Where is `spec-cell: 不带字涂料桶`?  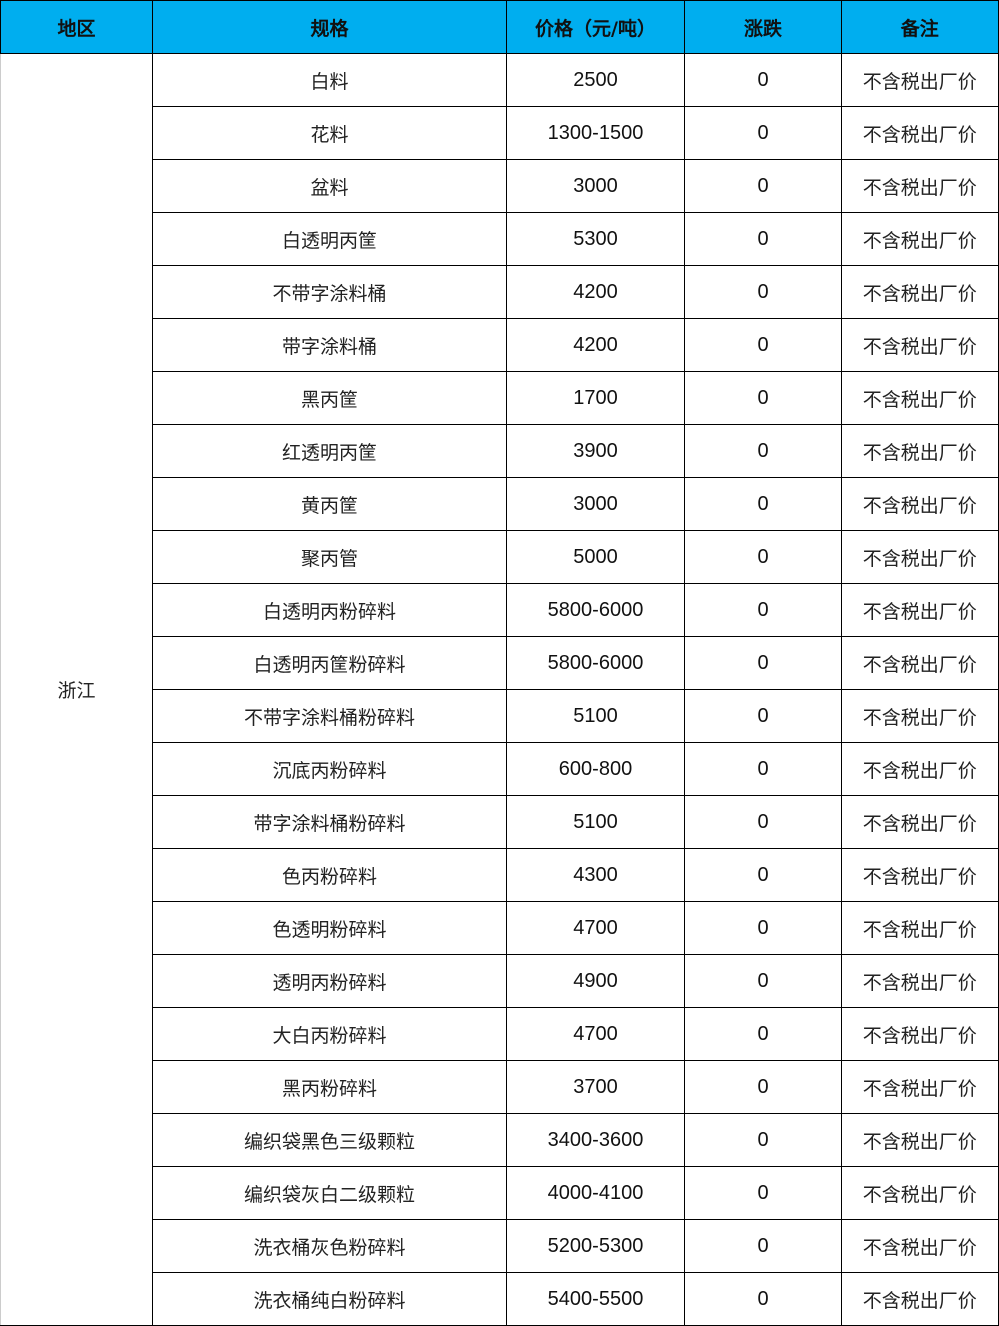
spec-cell: 不带字涂料桶 is located at coordinates (329, 292).